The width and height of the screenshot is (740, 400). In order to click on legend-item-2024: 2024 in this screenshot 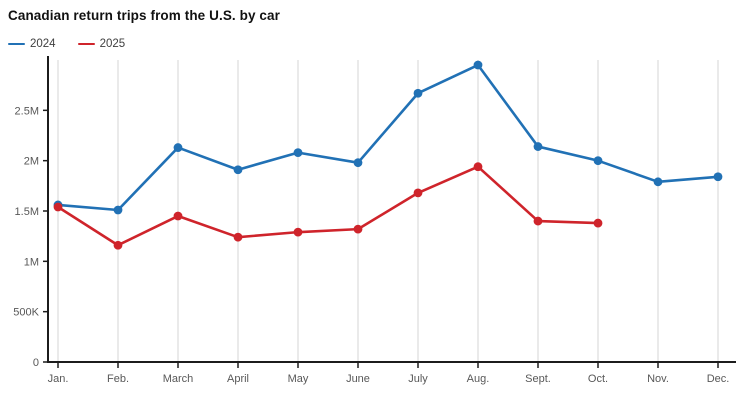, I will do `click(32, 44)`.